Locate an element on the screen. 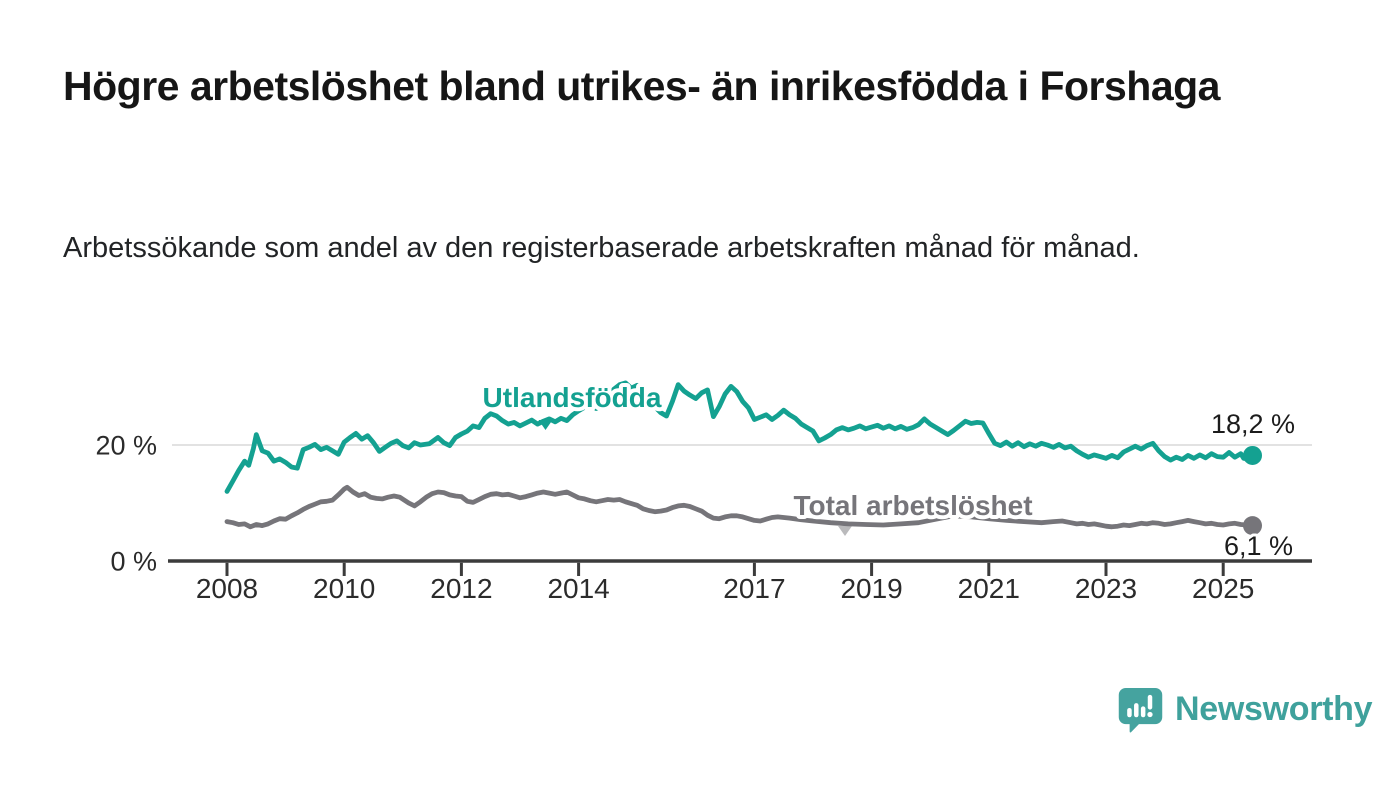 The image size is (1400, 794). newsworthy-logo-text: Newsworthy is located at coordinates (1274, 708).